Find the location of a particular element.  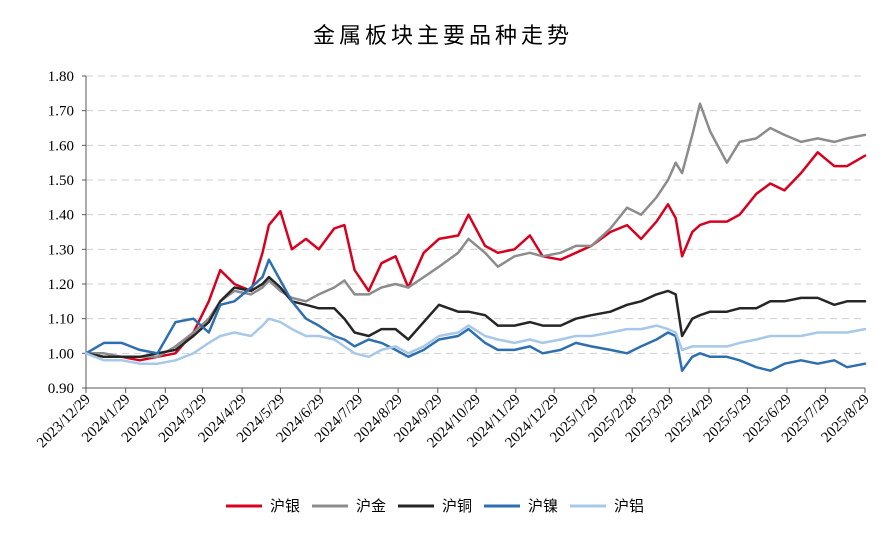

legend-label: 沪金 is located at coordinates (371, 506).